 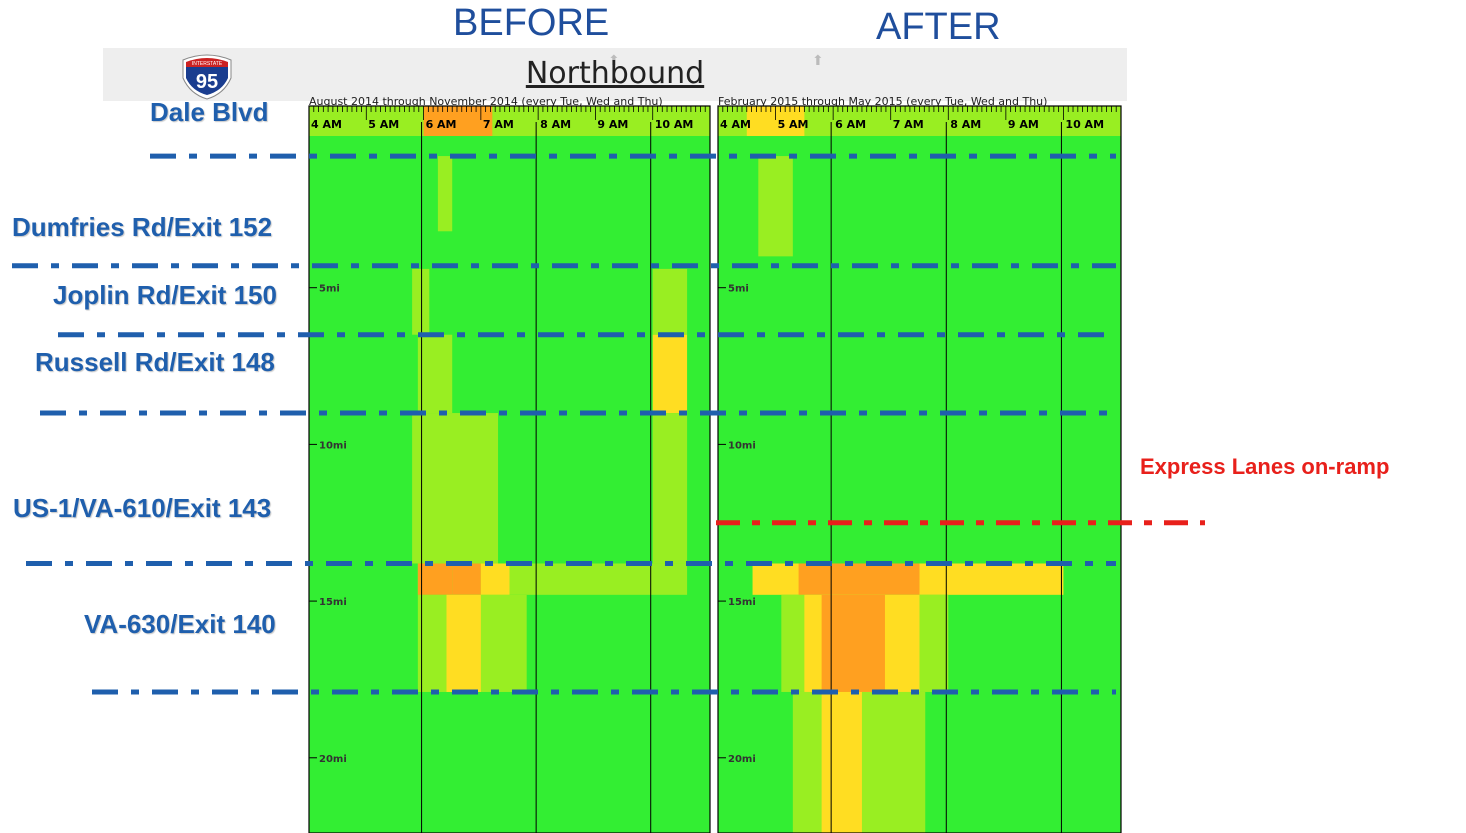 What do you see at coordinates (180, 624) in the screenshot?
I see `location-label: VA-630/Exit 140` at bounding box center [180, 624].